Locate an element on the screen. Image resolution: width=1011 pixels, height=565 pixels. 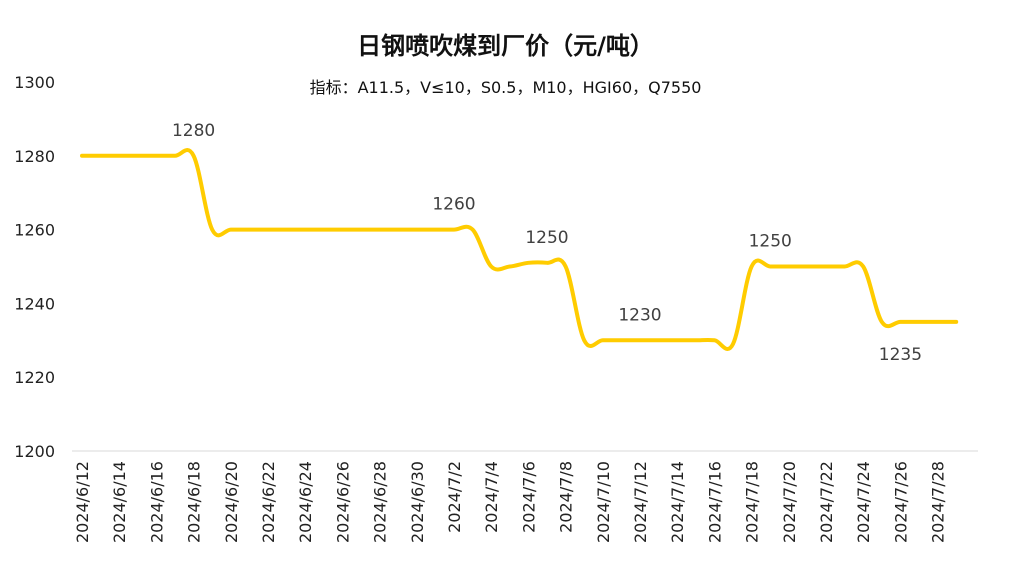
chart-title: 日钢喷吹煤到厂价（元/吨） is located at coordinates (505, 46).